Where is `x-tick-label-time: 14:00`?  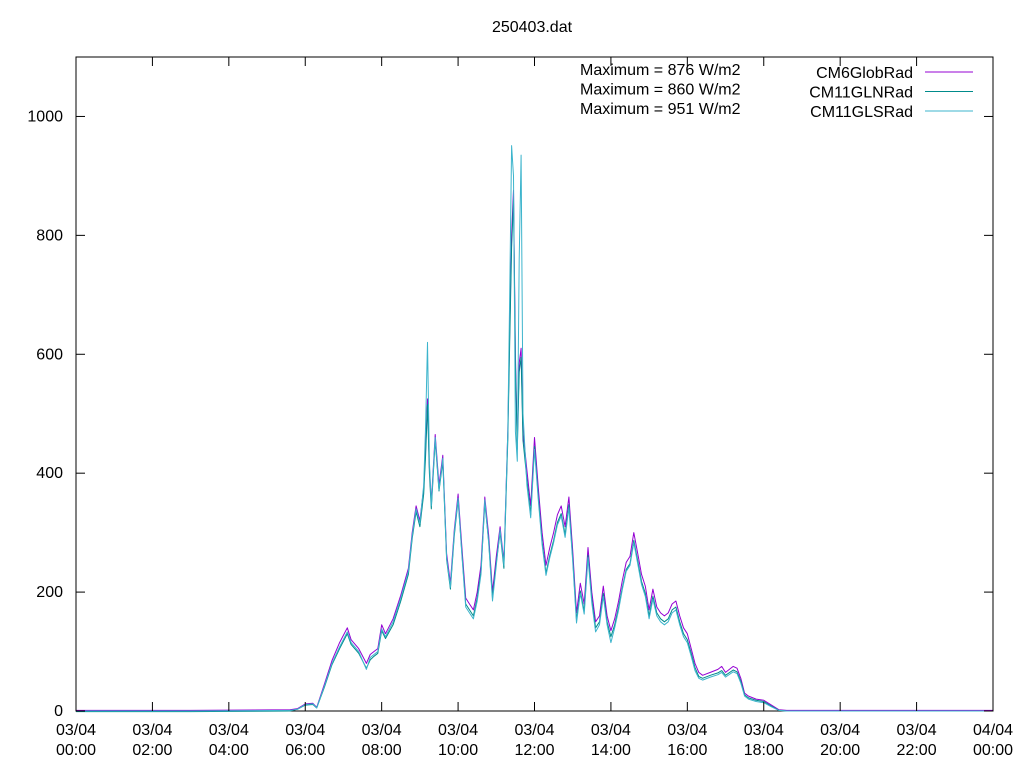 x-tick-label-time: 14:00 is located at coordinates (611, 750).